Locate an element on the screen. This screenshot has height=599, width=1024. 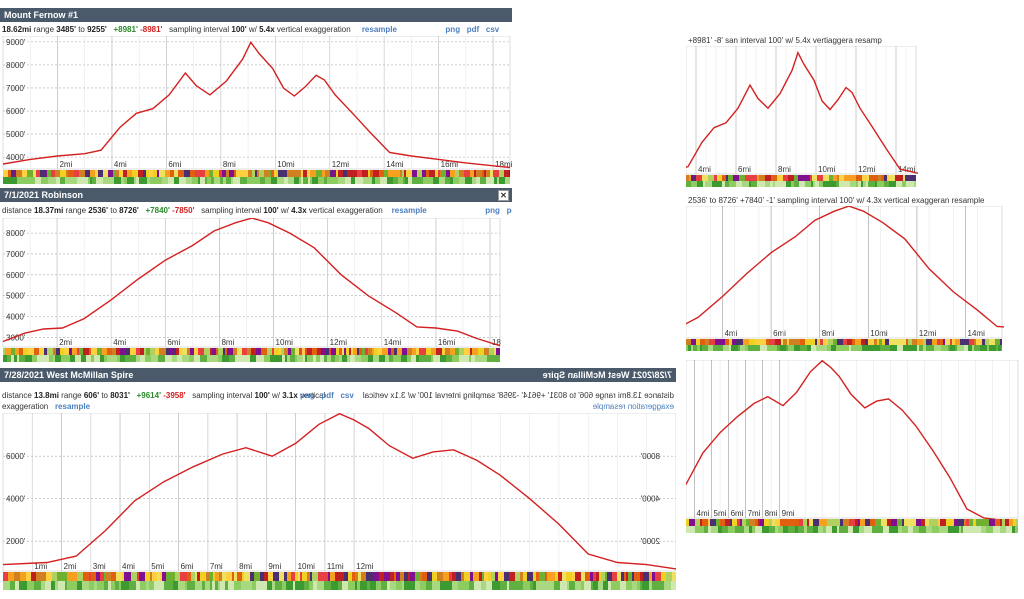
mirrored-y-tick-label: 2000' is located at coordinates (650, 541).